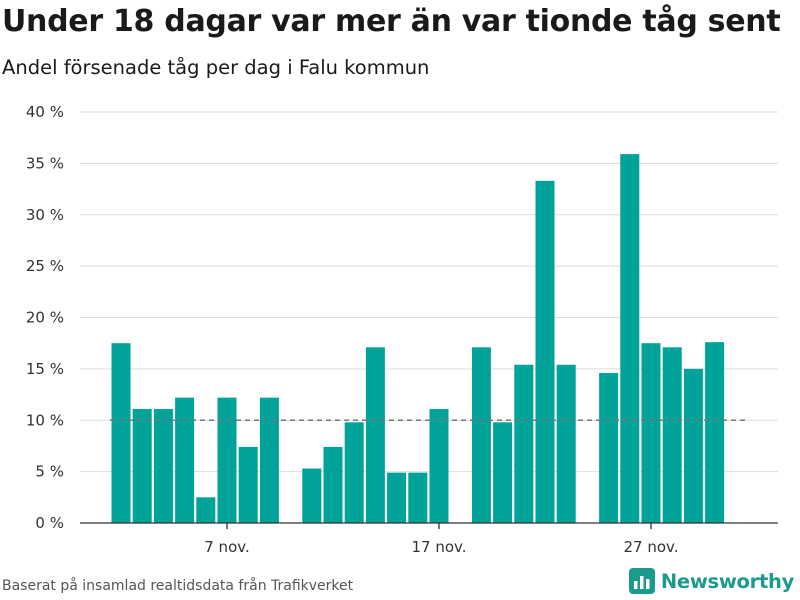  I want to click on y-tick-label: 10 %, so click(45, 420).